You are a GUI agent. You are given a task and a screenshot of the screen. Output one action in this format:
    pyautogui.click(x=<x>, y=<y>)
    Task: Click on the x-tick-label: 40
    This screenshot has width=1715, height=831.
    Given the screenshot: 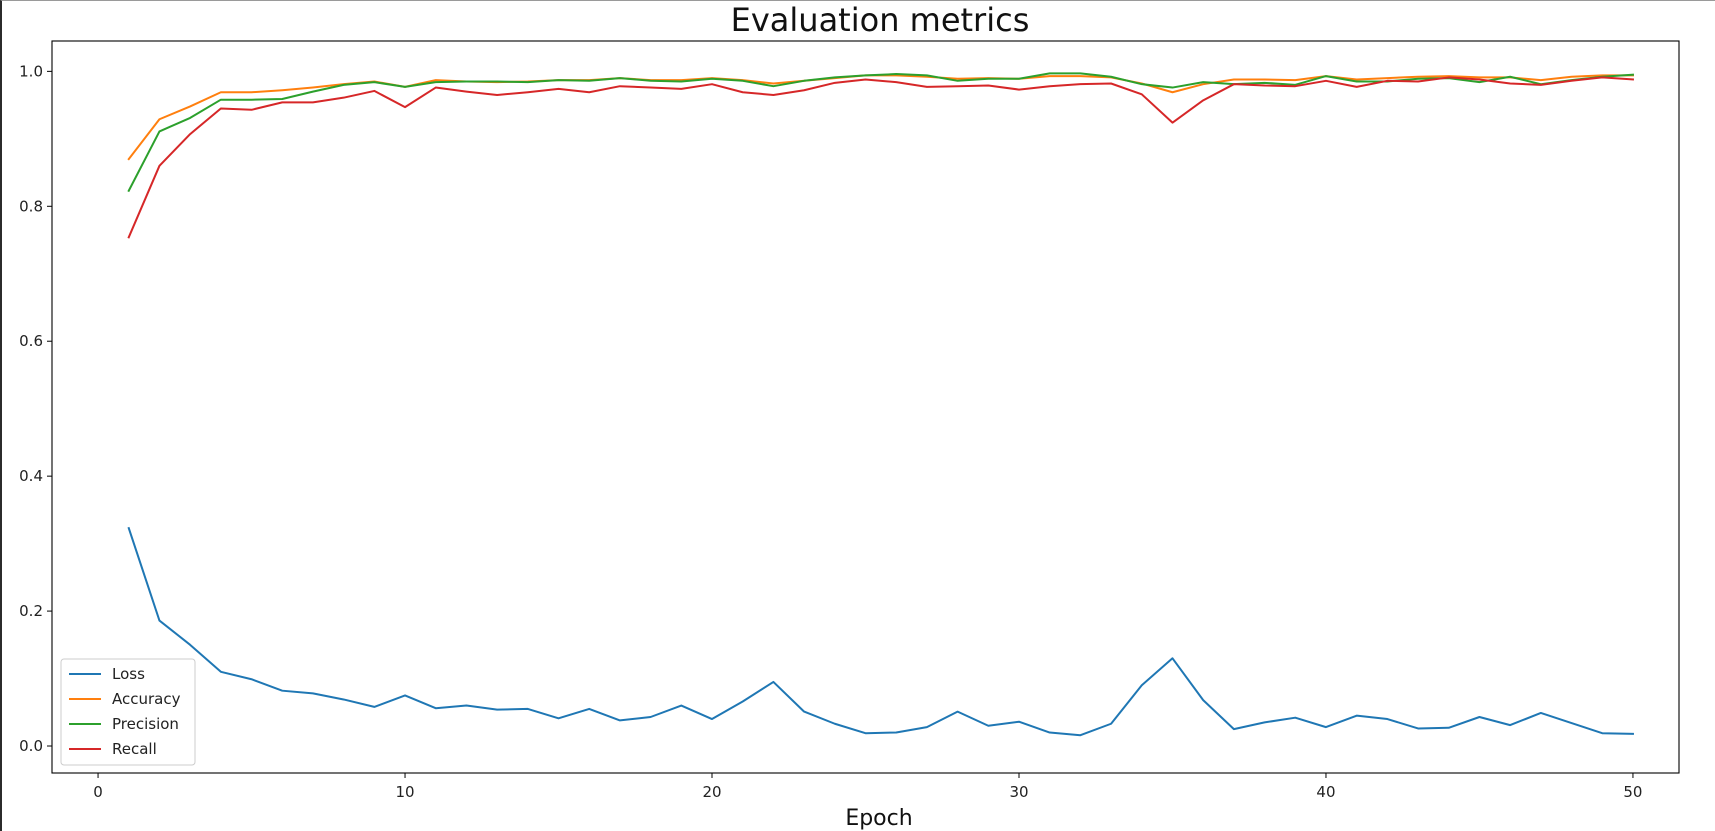 What is the action you would take?
    pyautogui.click(x=1325, y=792)
    